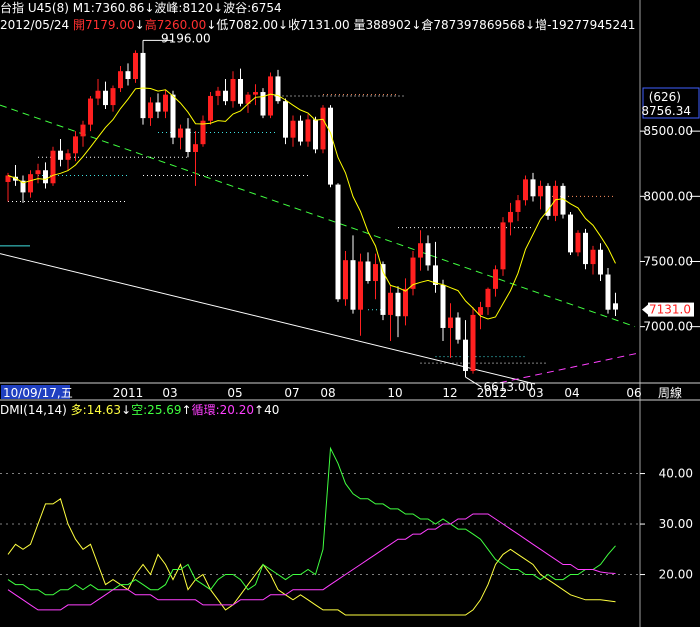  I want to click on header2-seg-1: 開7179.00, so click(102, 25).